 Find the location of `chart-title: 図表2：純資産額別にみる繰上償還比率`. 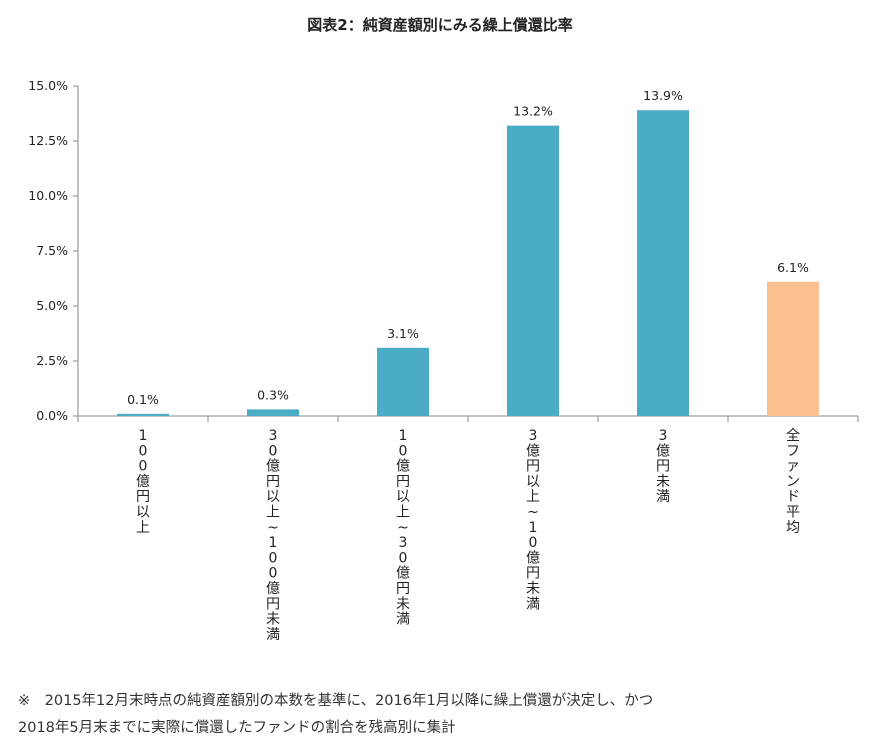

chart-title: 図表2：純資産額別にみる繰上償還比率 is located at coordinates (440, 25).